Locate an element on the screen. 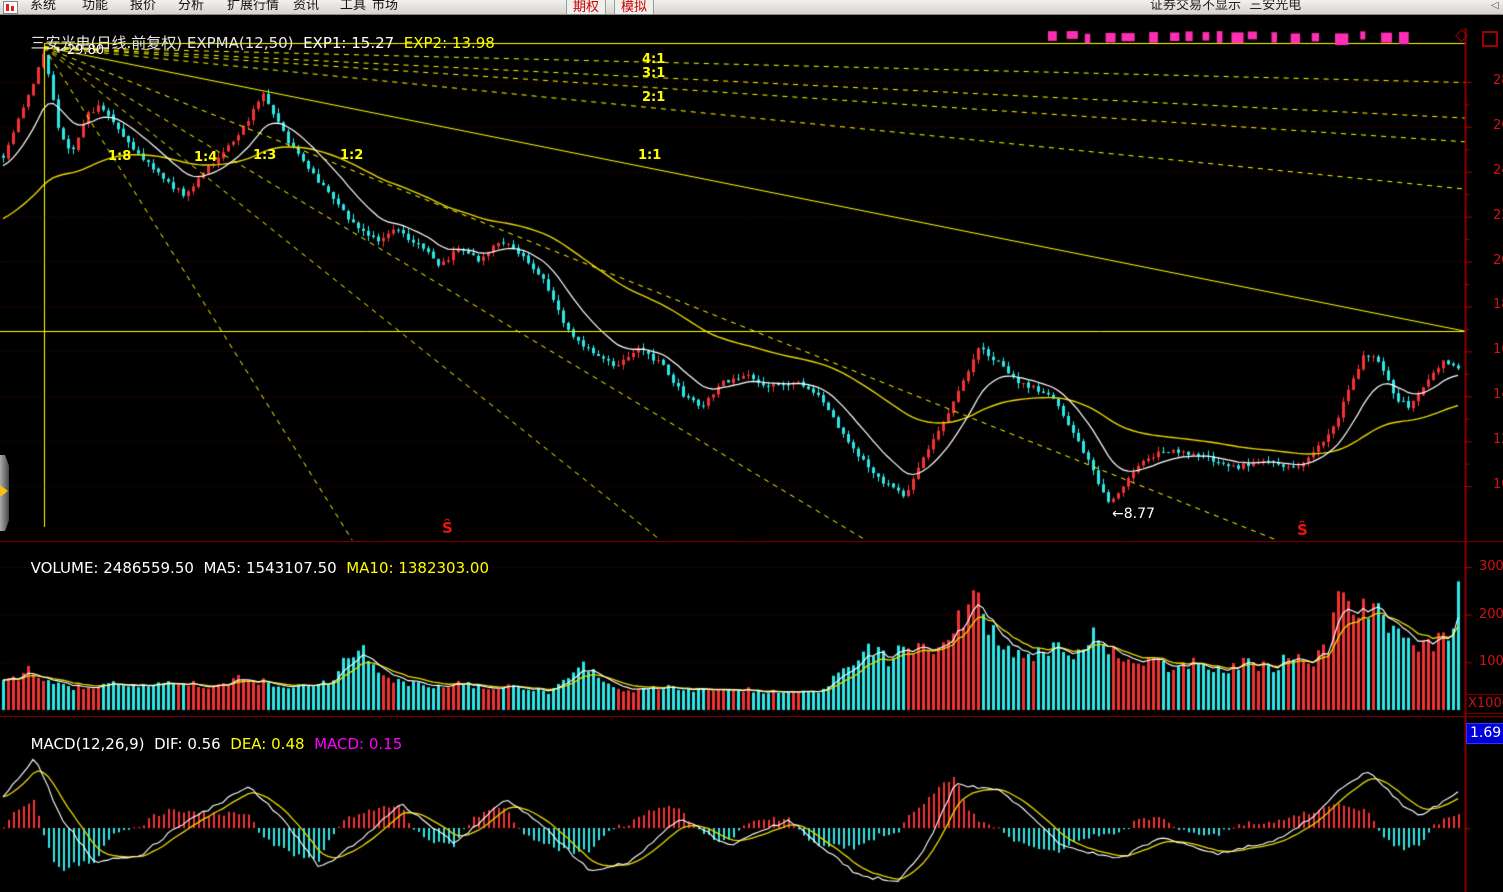 This screenshot has height=892, width=1503. app-icon is located at coordinates (10, 7).